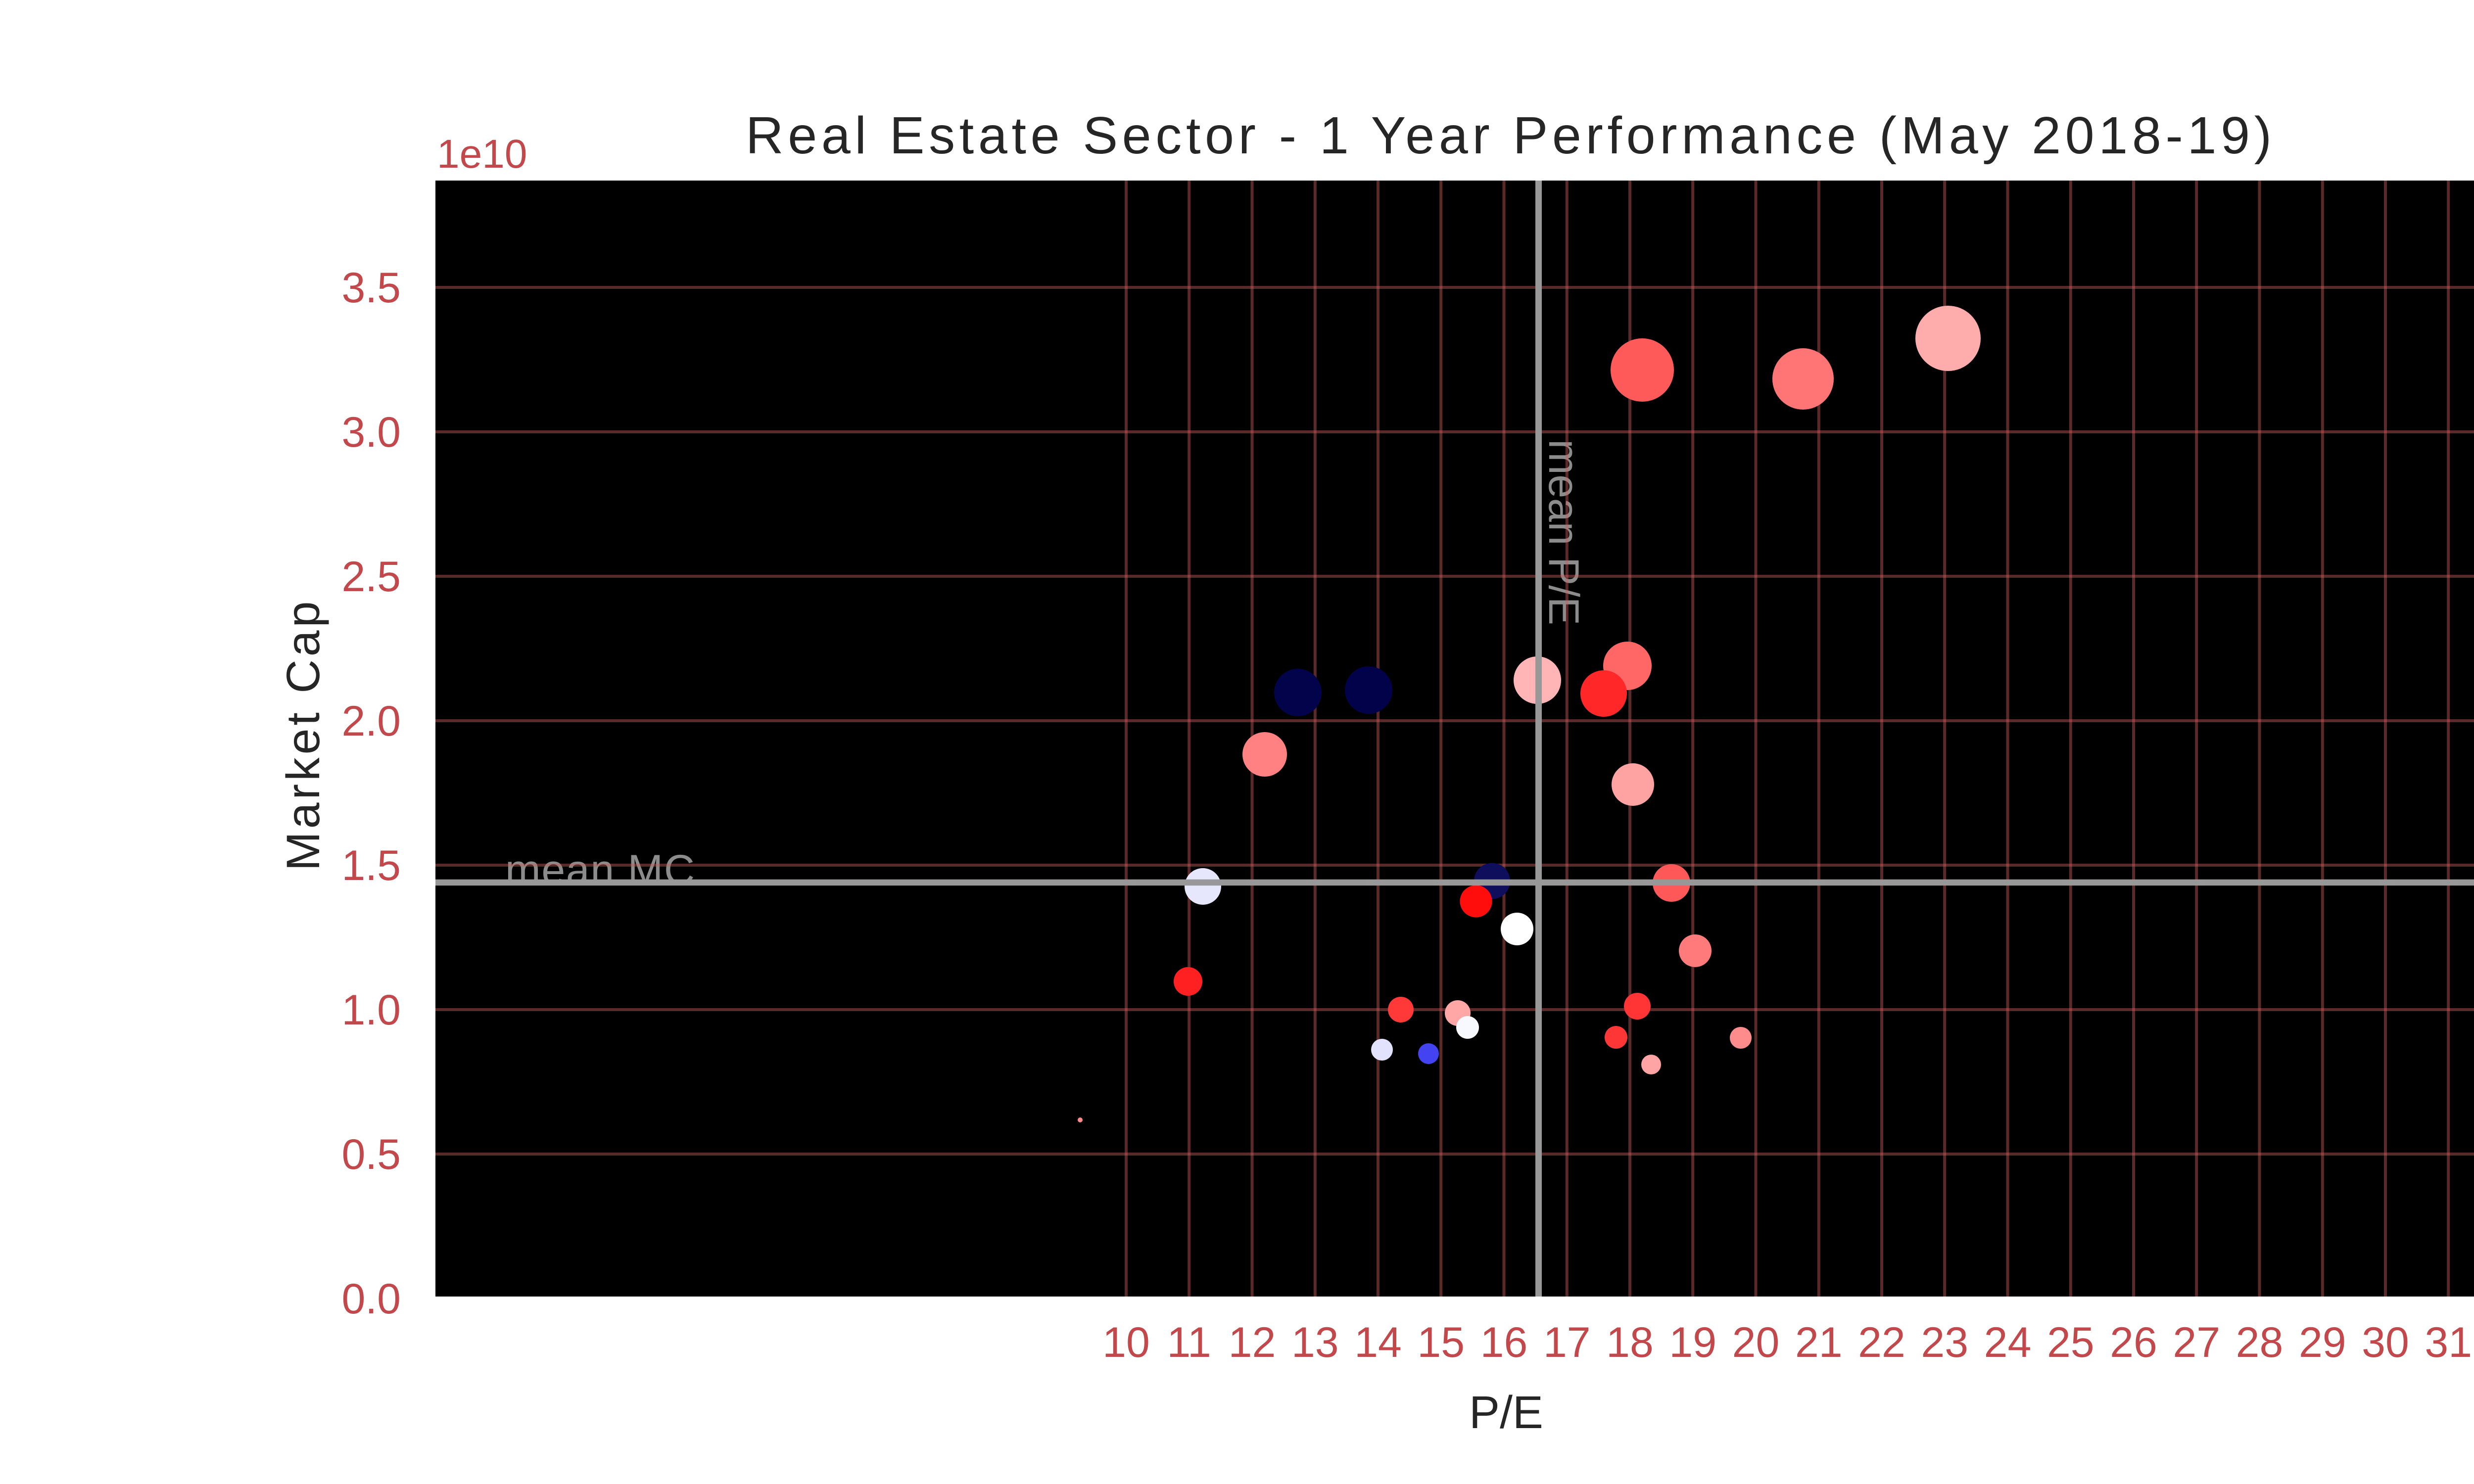 The width and height of the screenshot is (2474, 1484). Describe the element at coordinates (2323, 1342) in the screenshot. I see `svg-text: 29` at that location.